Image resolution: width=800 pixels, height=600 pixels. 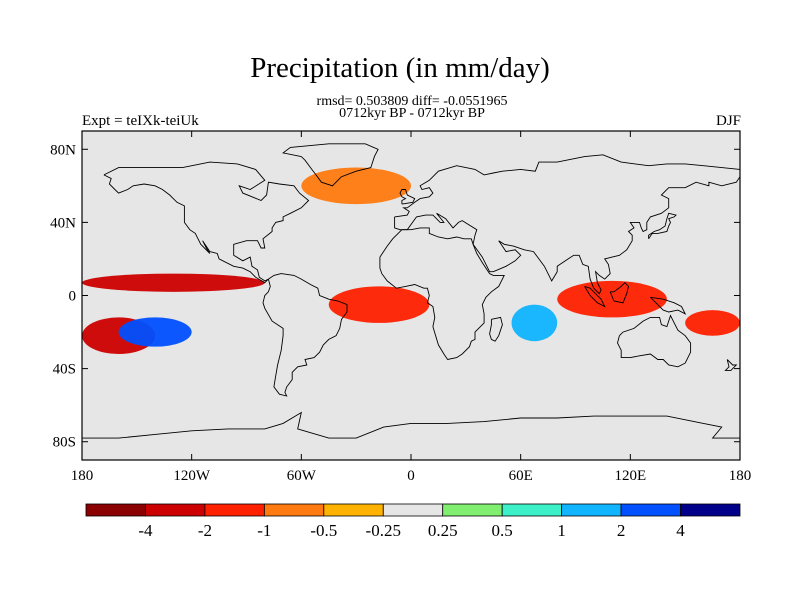 I want to click on y-tick-label: 80S, so click(x=64, y=443).